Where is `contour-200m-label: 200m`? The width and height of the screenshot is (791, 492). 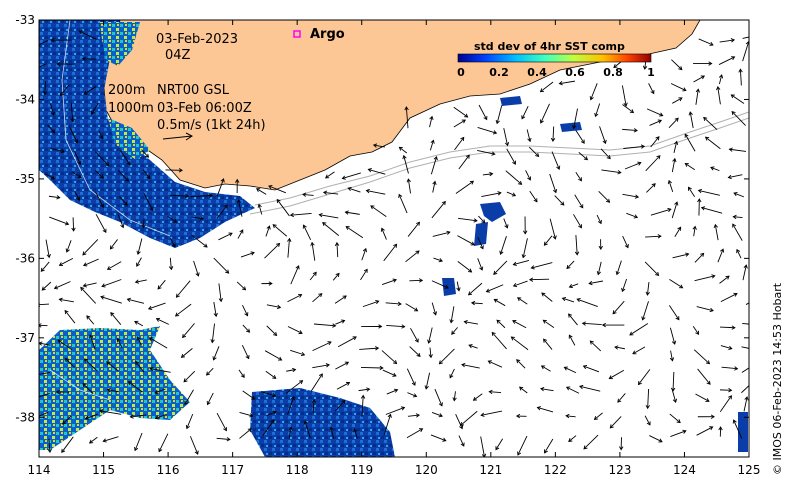
contour-200m-label: 200m is located at coordinates (126, 90).